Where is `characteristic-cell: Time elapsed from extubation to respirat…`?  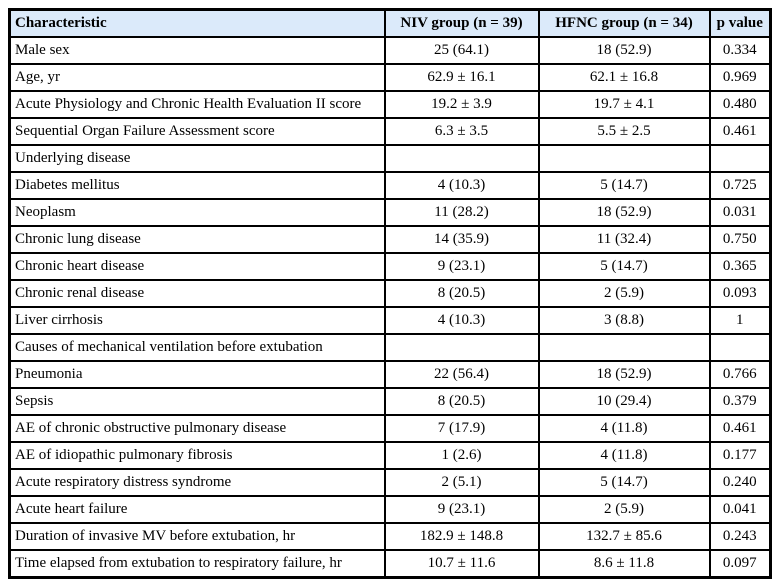 characteristic-cell: Time elapsed from extubation to respirat… is located at coordinates (197, 564).